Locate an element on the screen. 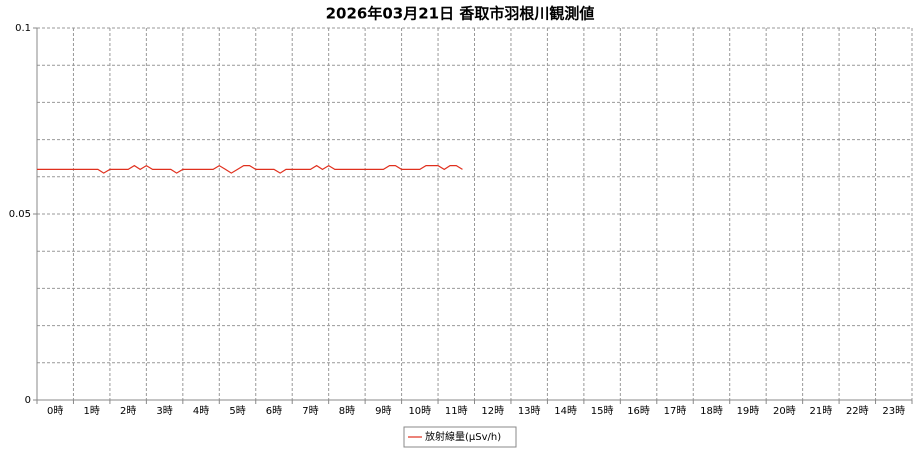  x-tick-label: 17時 is located at coordinates (675, 411).